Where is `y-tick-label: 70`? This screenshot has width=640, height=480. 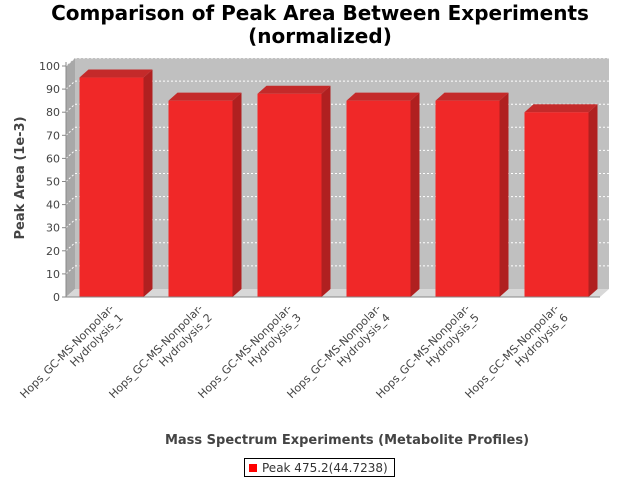 y-tick-label: 70 is located at coordinates (53, 135).